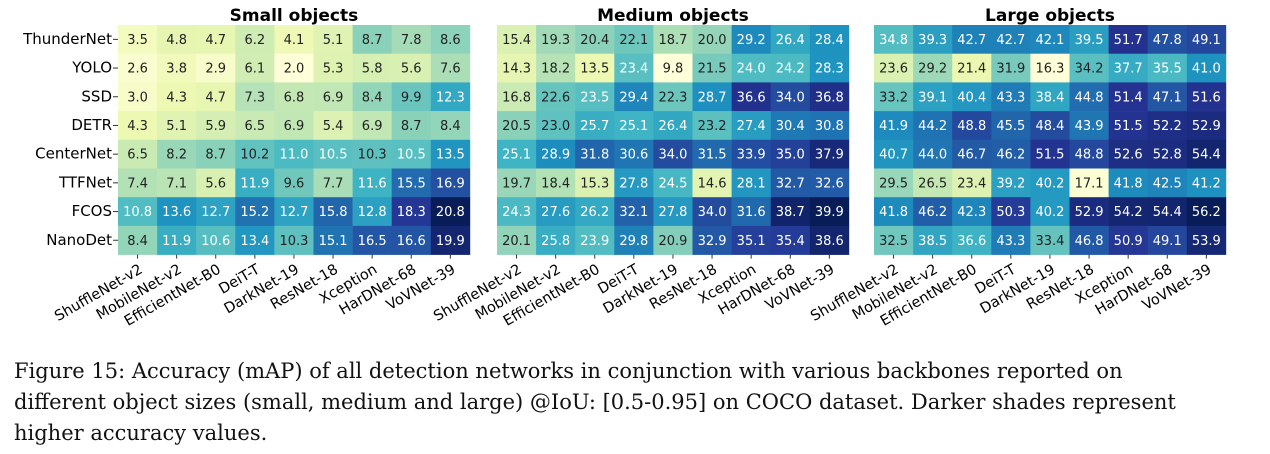 The image size is (1270, 454). Describe the element at coordinates (333, 126) in the screenshot. I see `cell-label: 5.4` at that location.